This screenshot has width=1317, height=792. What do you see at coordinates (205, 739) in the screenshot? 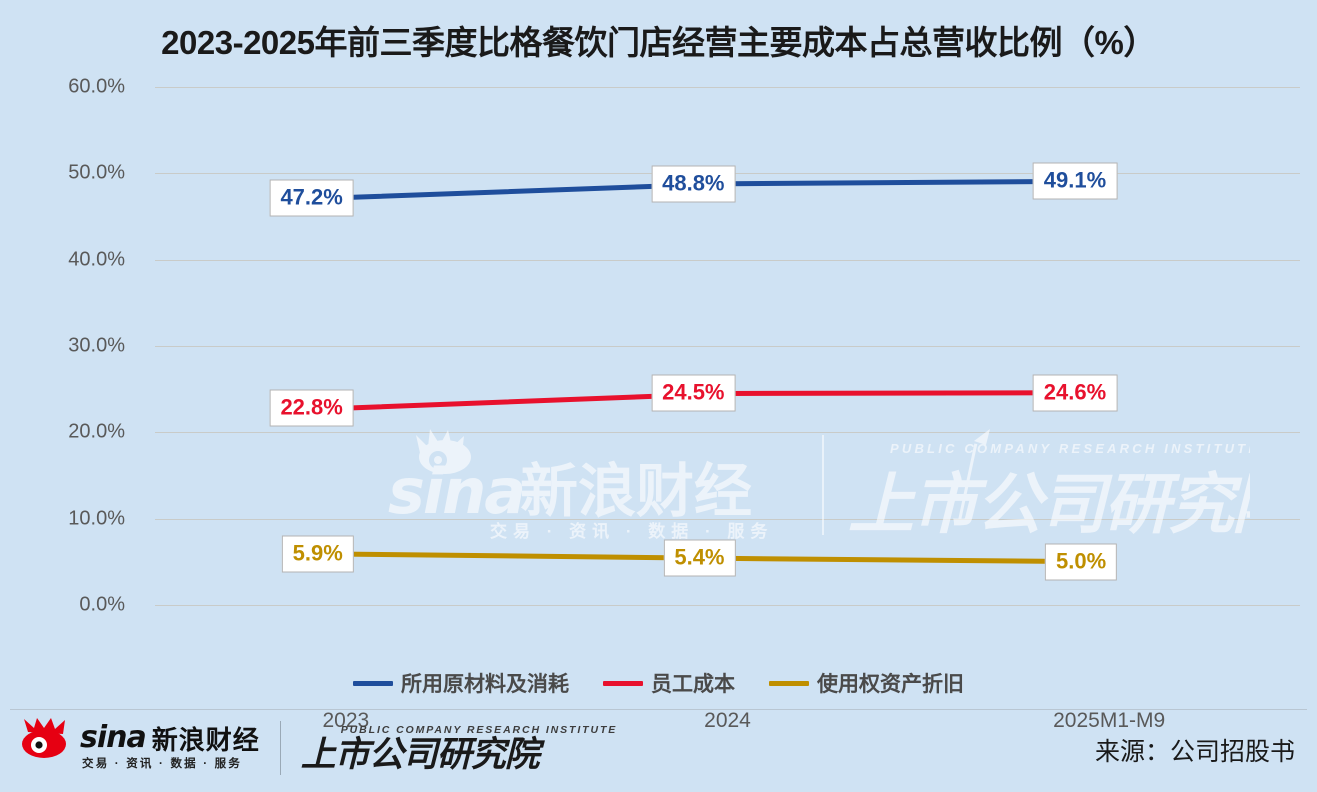
I see `sina-chinese-word: 新浪财经` at bounding box center [205, 739].